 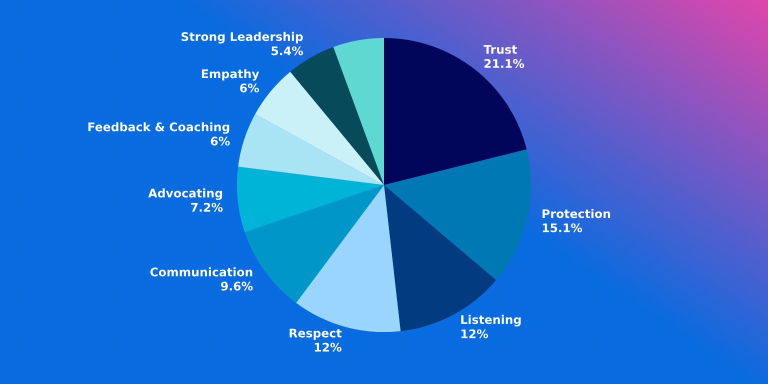 What do you see at coordinates (201, 271) in the screenshot?
I see `slice-label: Communication` at bounding box center [201, 271].